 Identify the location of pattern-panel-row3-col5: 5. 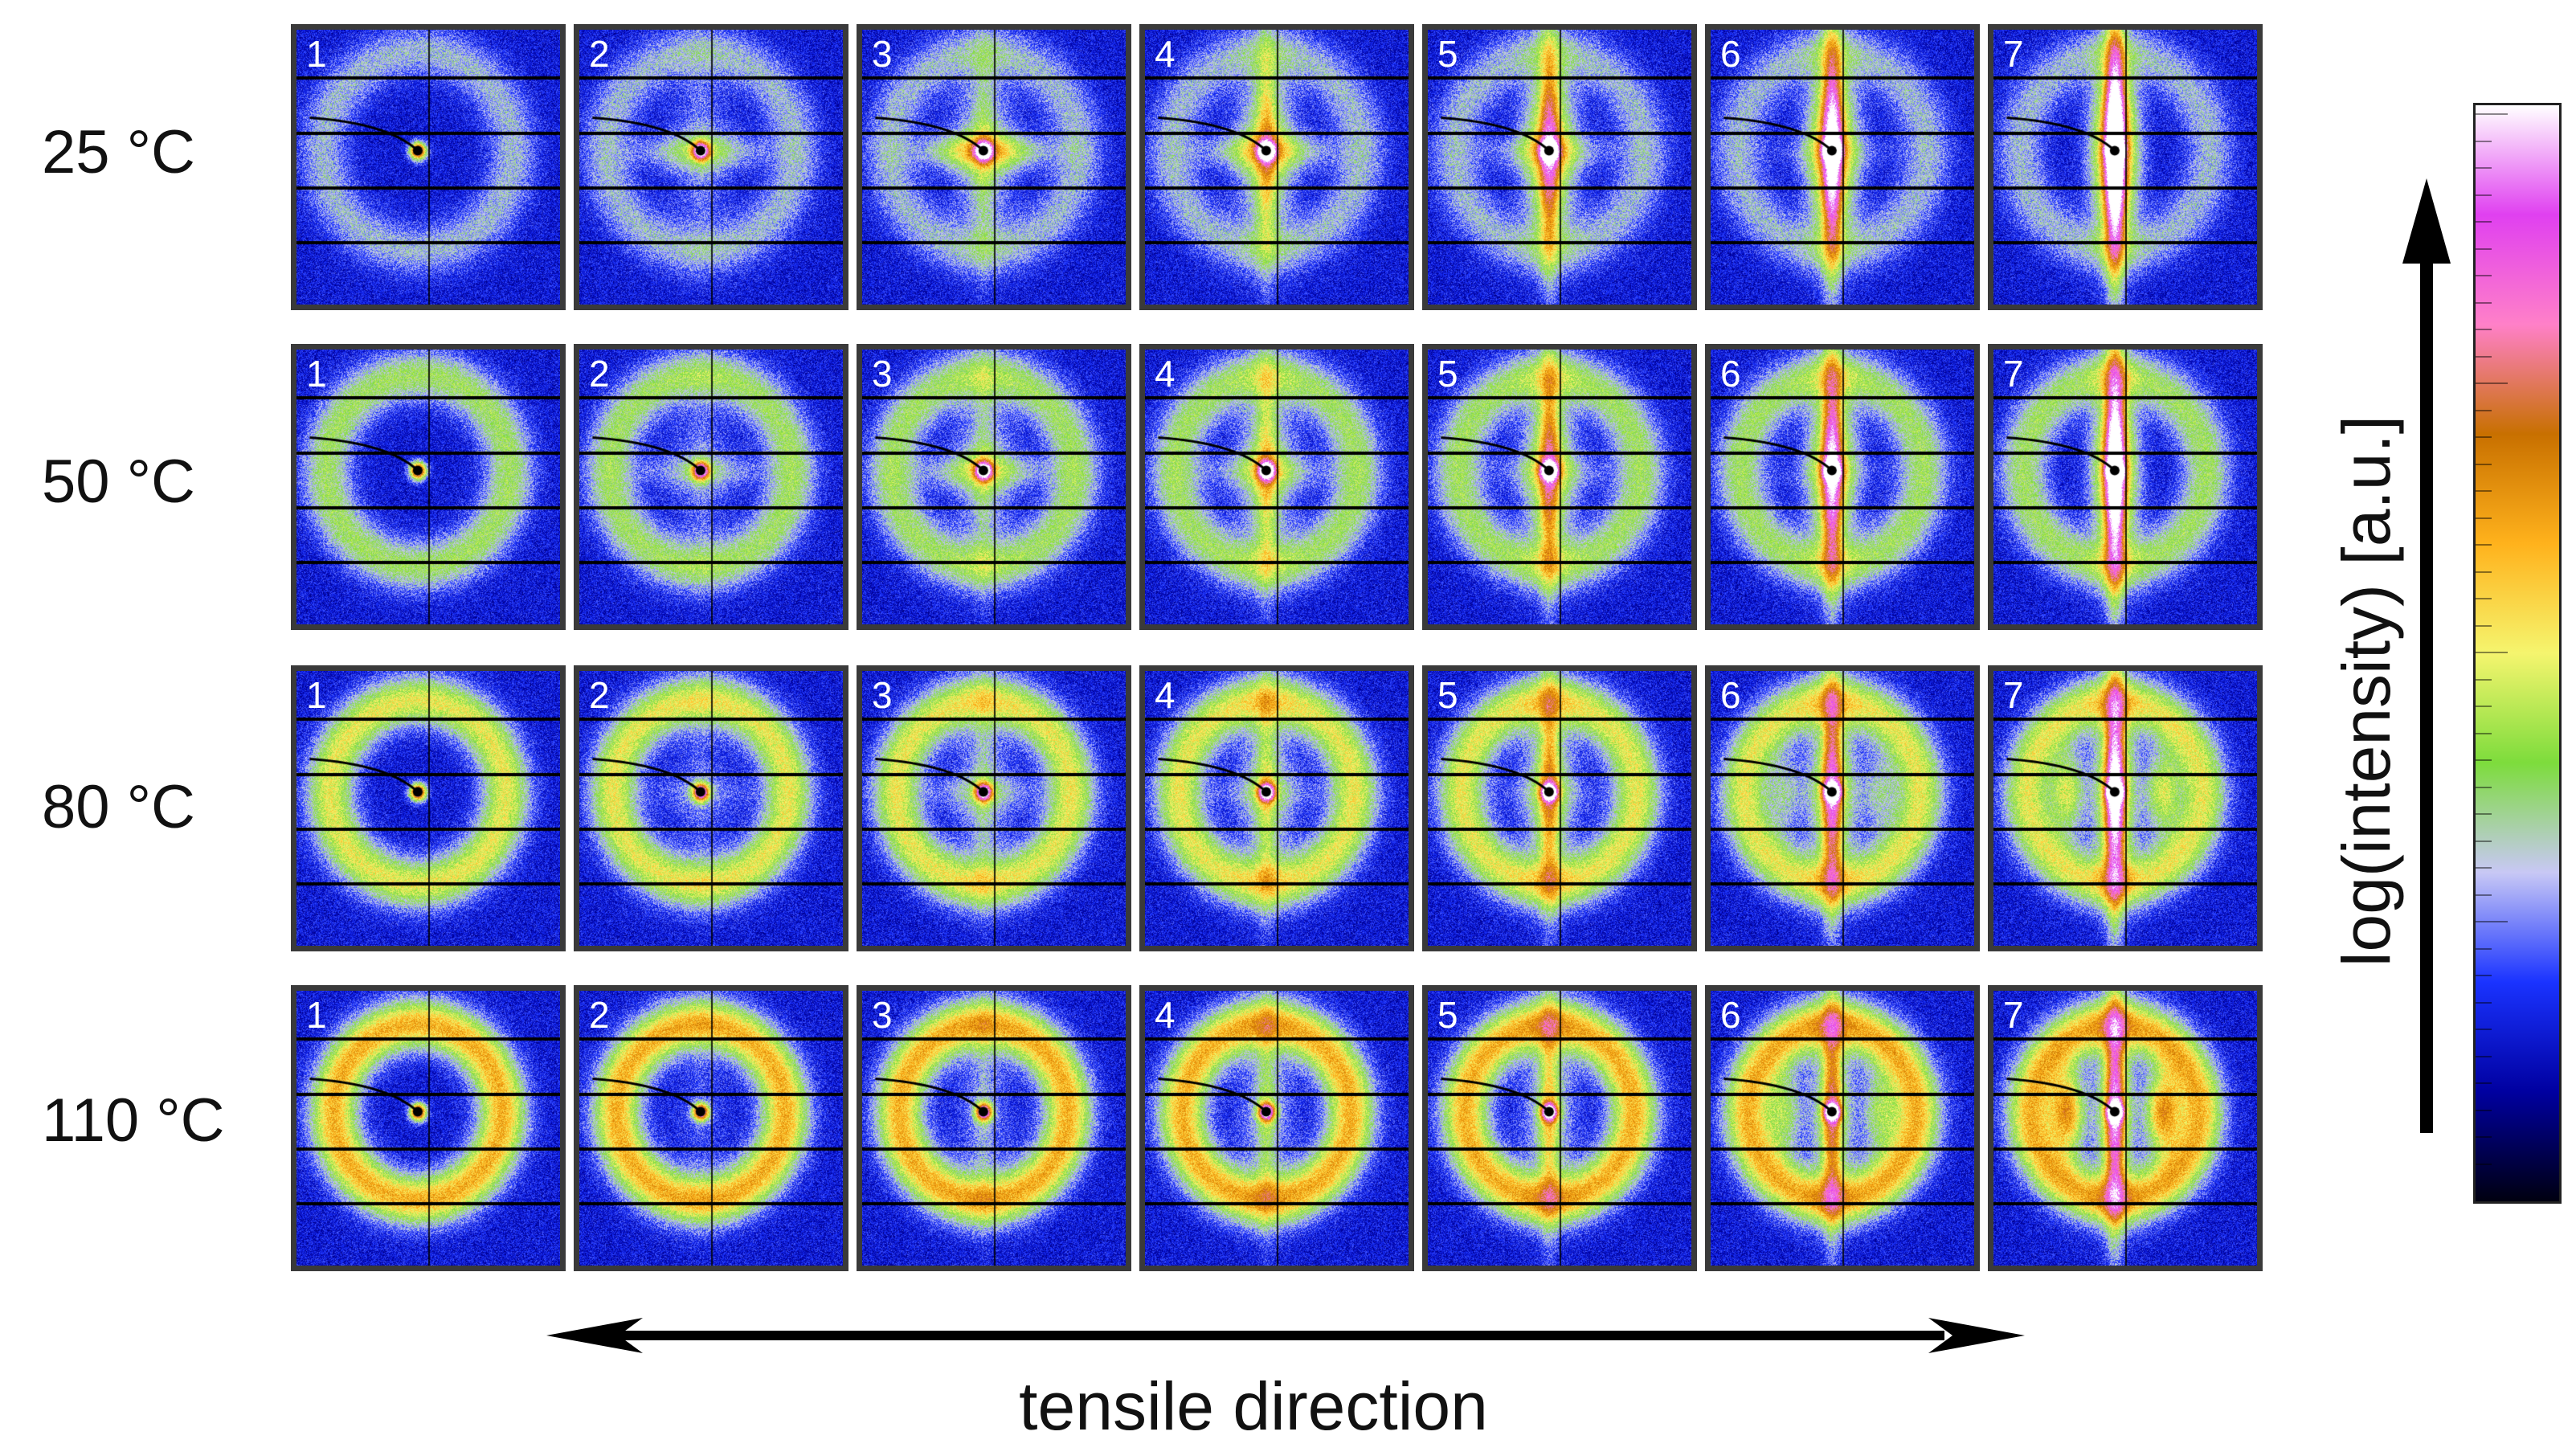
(1559, 808).